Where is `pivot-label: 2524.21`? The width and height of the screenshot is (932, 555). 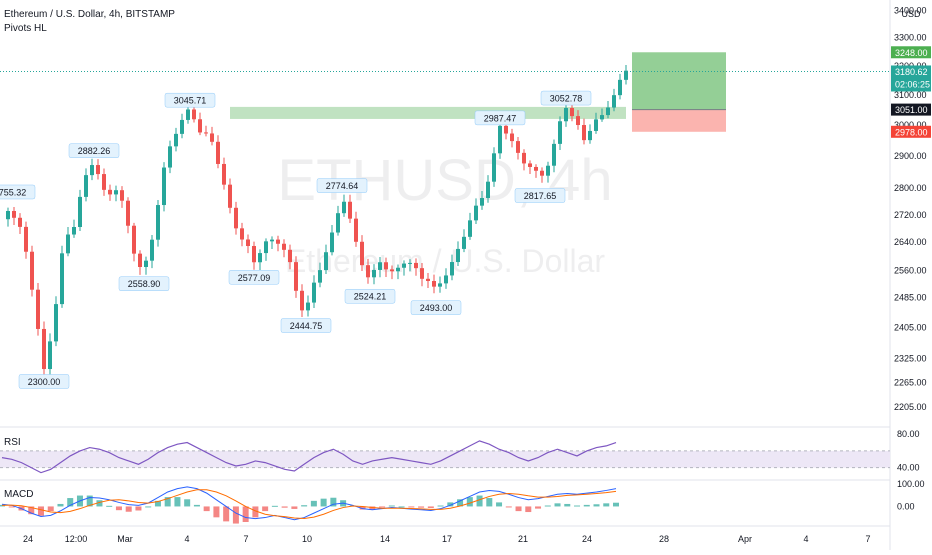
pivot-label: 2524.21 is located at coordinates (370, 297).